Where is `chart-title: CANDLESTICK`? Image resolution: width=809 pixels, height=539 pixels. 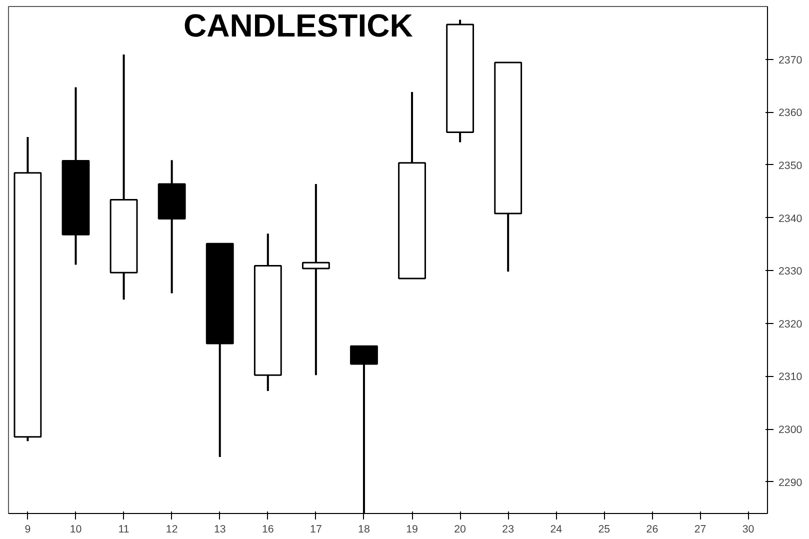 chart-title: CANDLESTICK is located at coordinates (298, 26).